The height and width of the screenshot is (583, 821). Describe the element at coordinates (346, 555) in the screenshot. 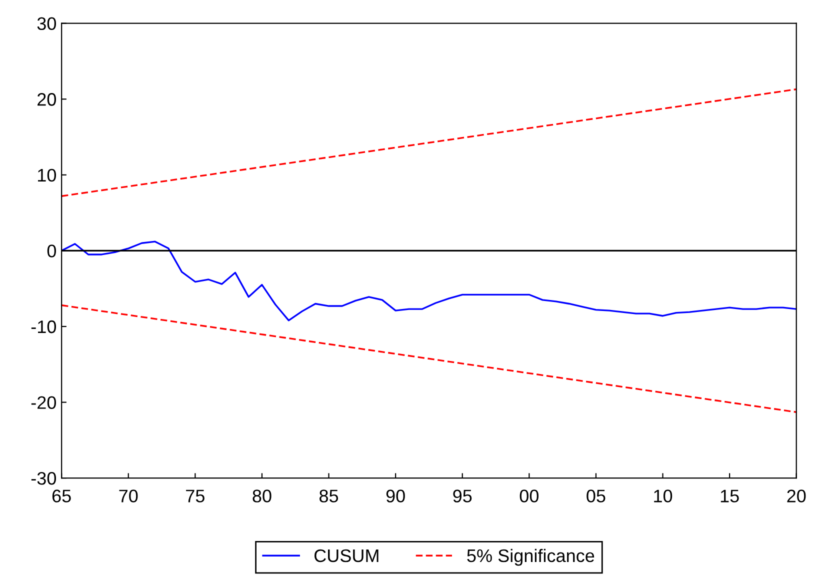

I see `legend-label: CUSUM` at that location.